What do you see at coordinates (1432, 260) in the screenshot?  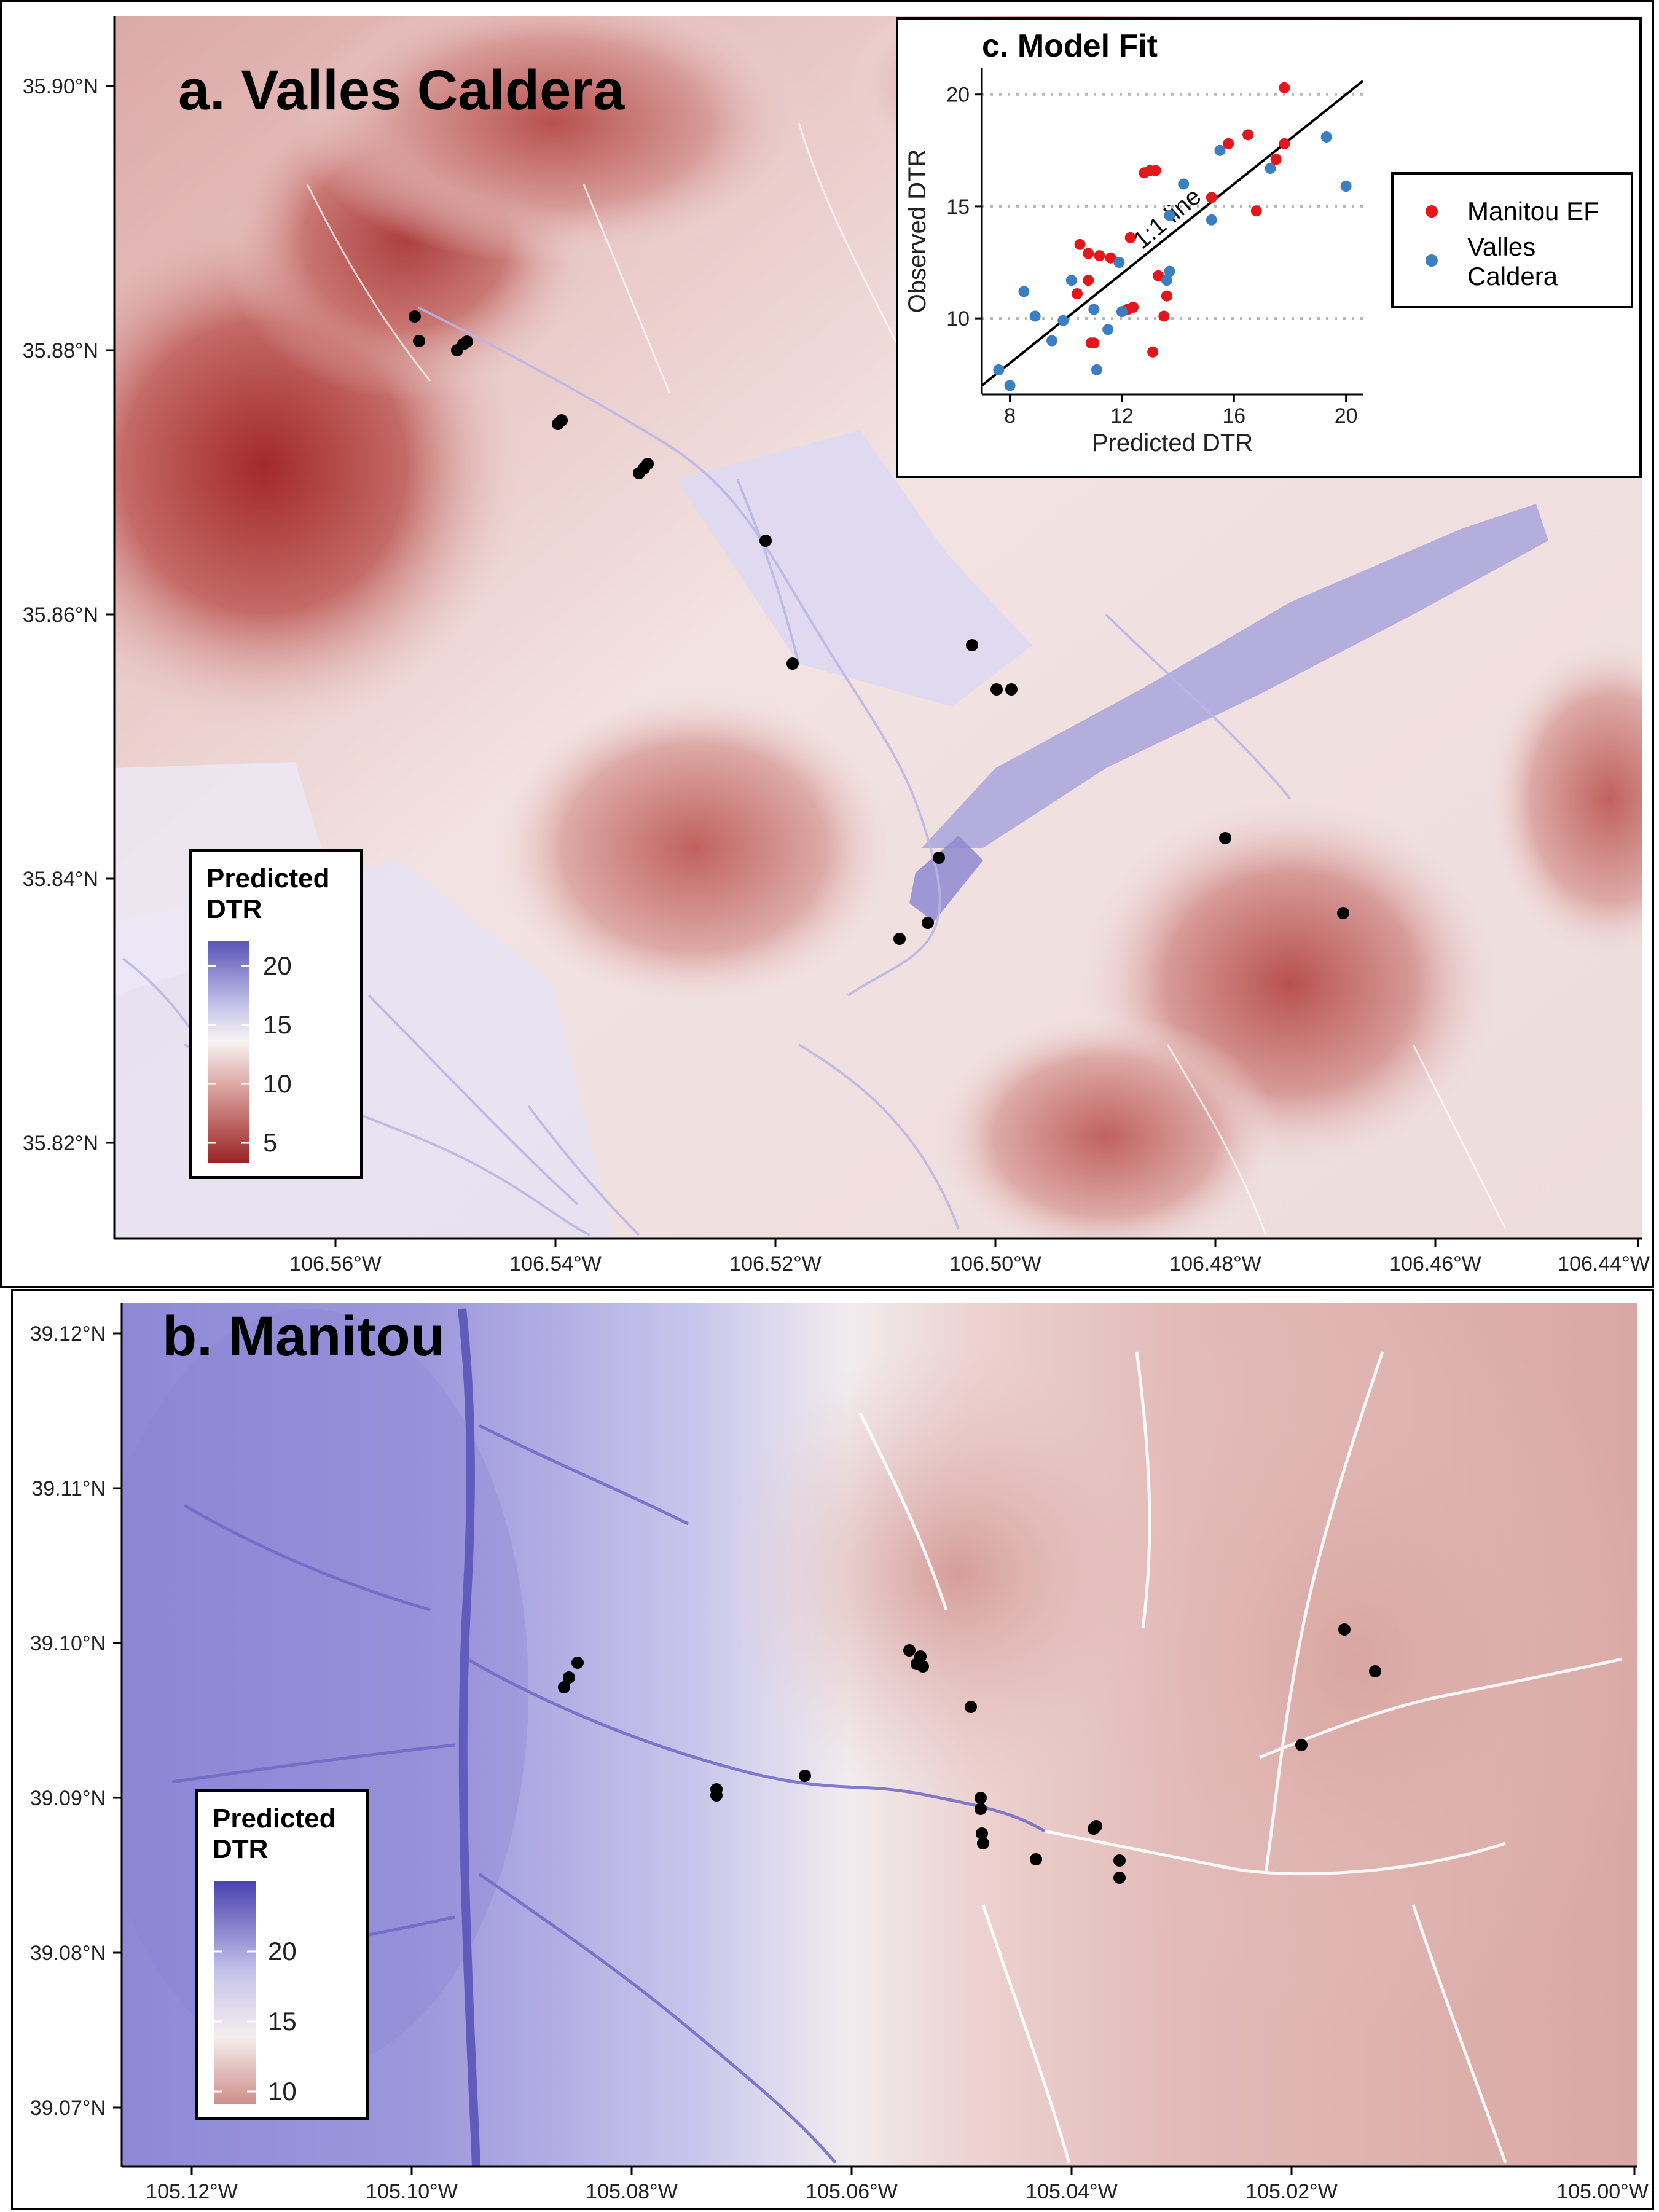 I see `legend-marker-valles` at bounding box center [1432, 260].